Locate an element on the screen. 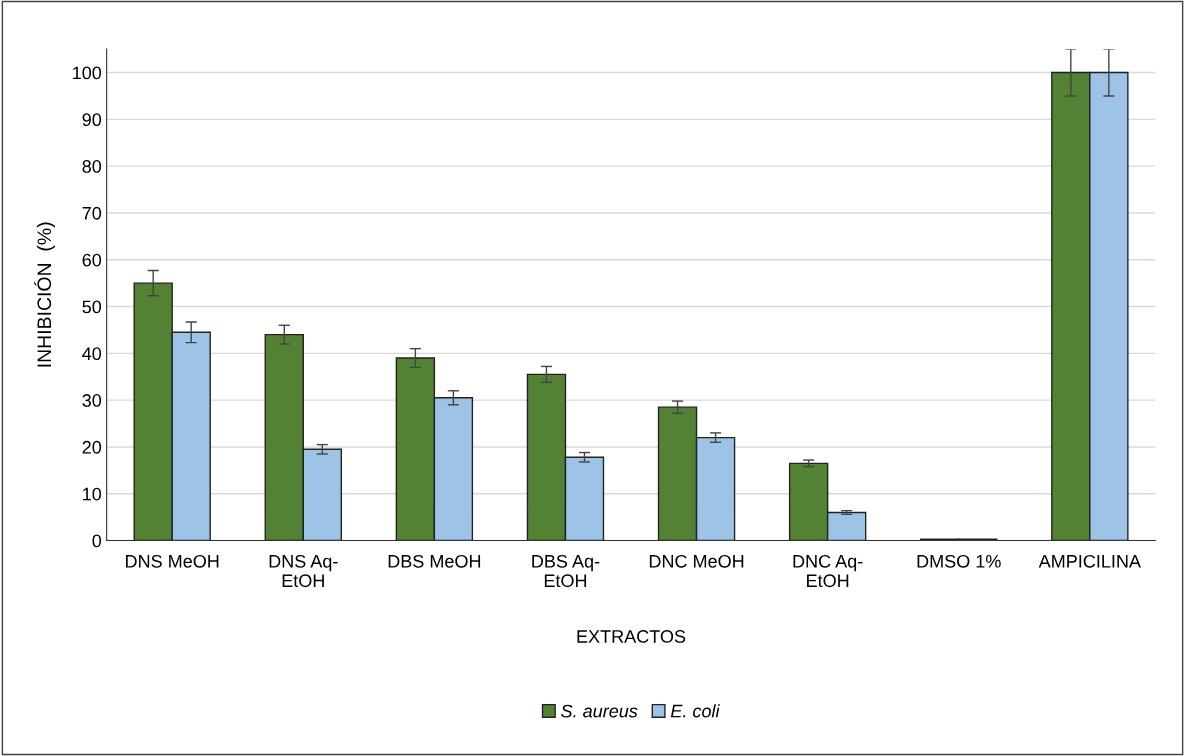 The image size is (1185, 756). y-tick-label: 50 is located at coordinates (92, 307).